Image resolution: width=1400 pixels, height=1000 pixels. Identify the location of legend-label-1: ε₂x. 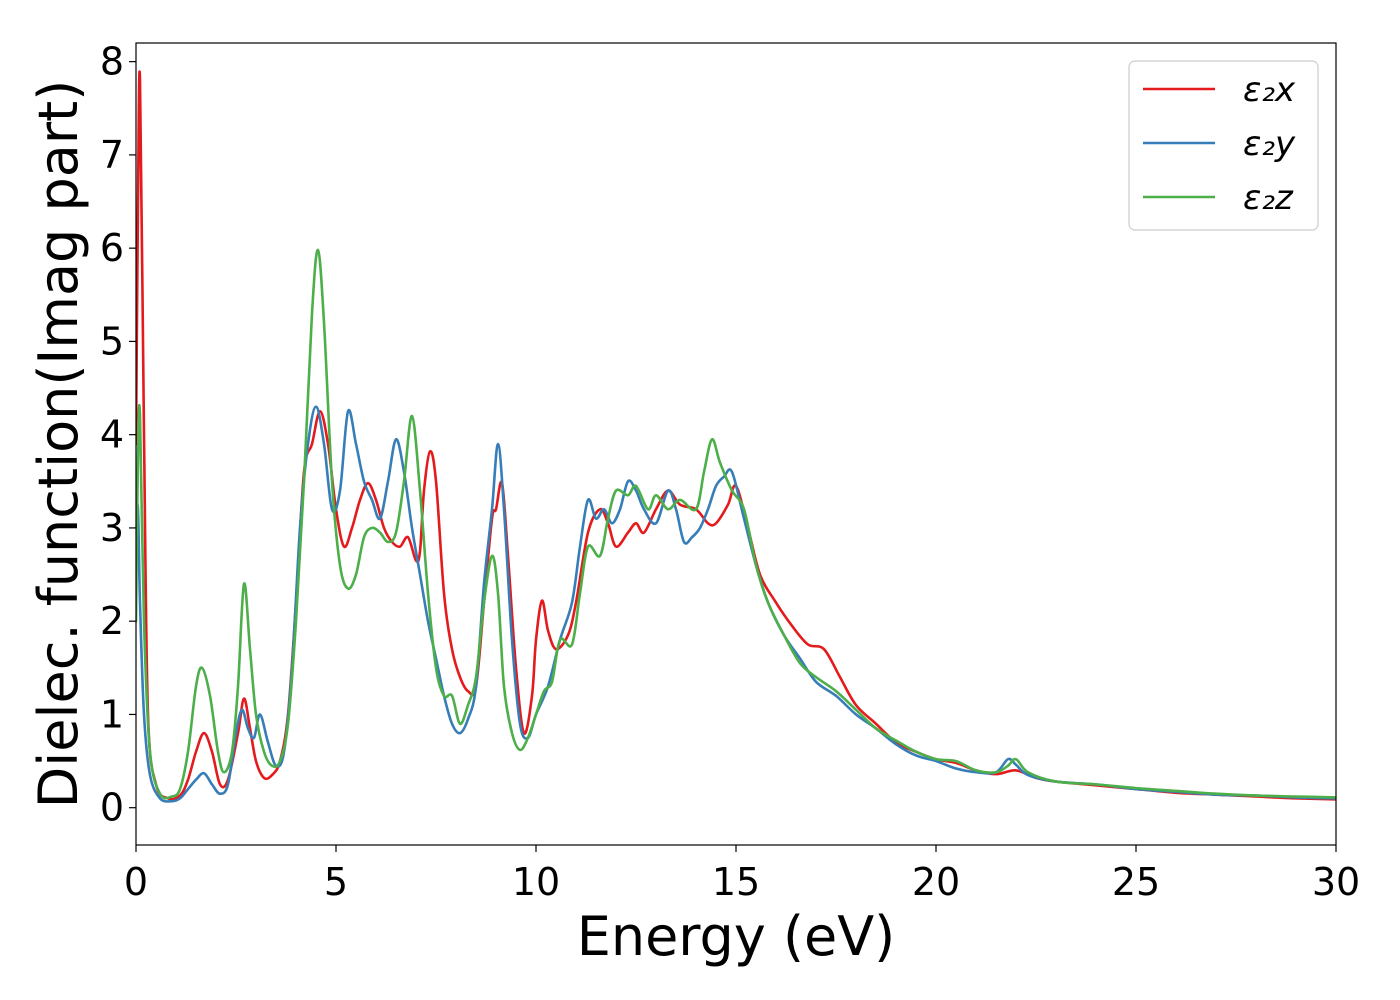
(1269, 90).